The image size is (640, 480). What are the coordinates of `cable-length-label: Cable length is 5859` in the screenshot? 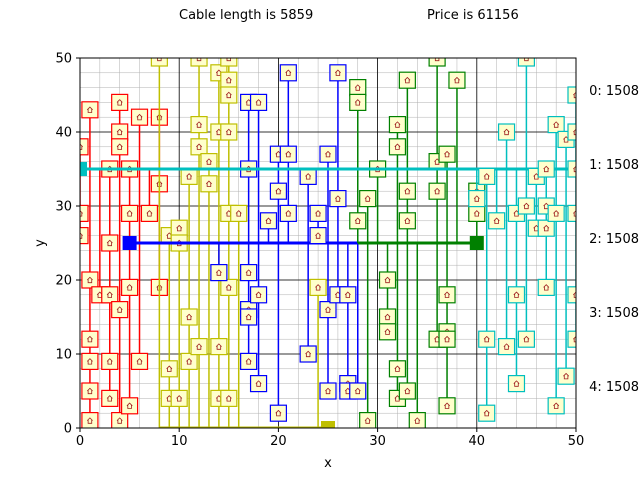 It's located at (246, 15).